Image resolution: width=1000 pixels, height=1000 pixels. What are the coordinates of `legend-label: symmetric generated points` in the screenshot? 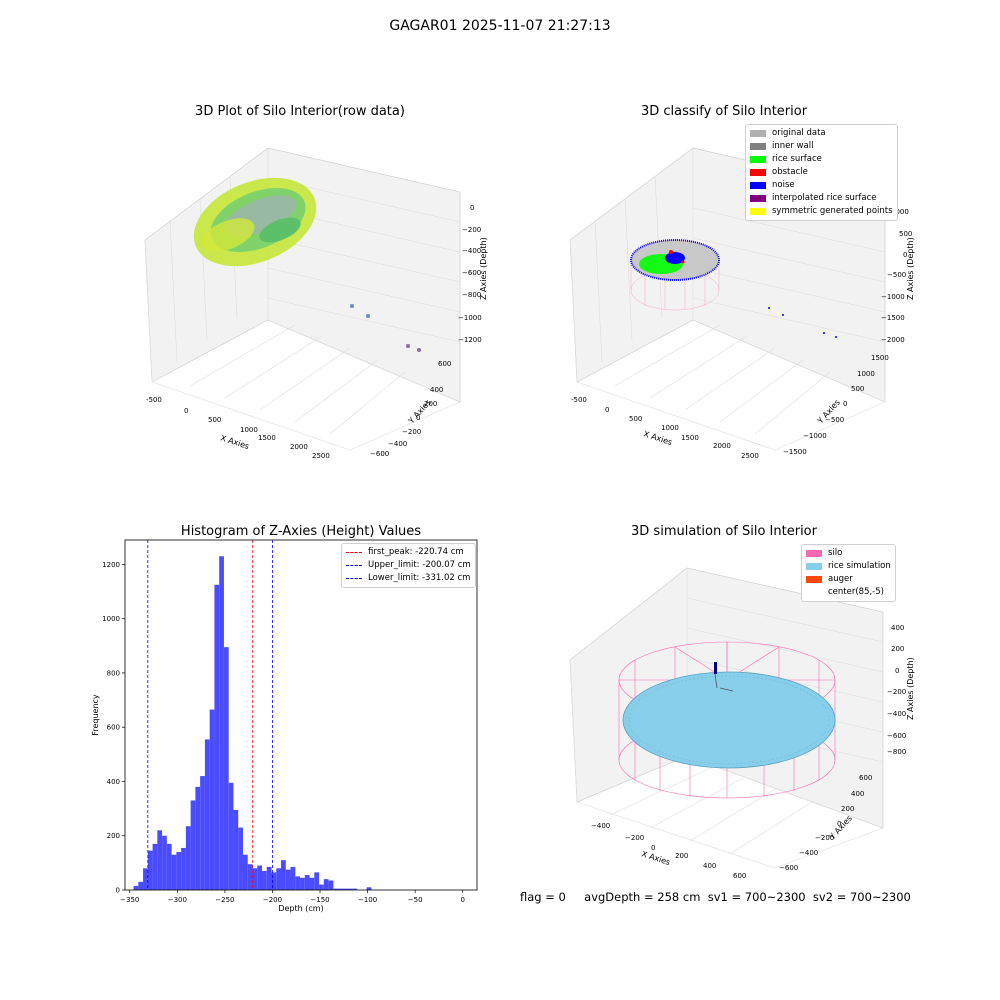 It's located at (832, 211).